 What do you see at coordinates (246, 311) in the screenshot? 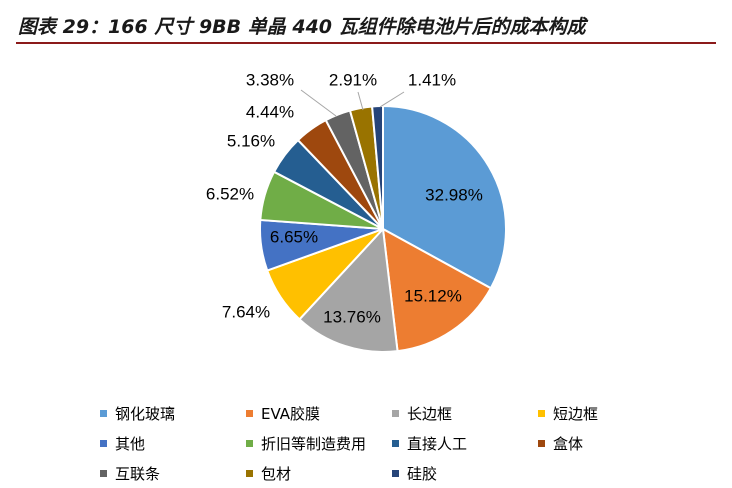
I see `data-label: 7.64%` at bounding box center [246, 311].